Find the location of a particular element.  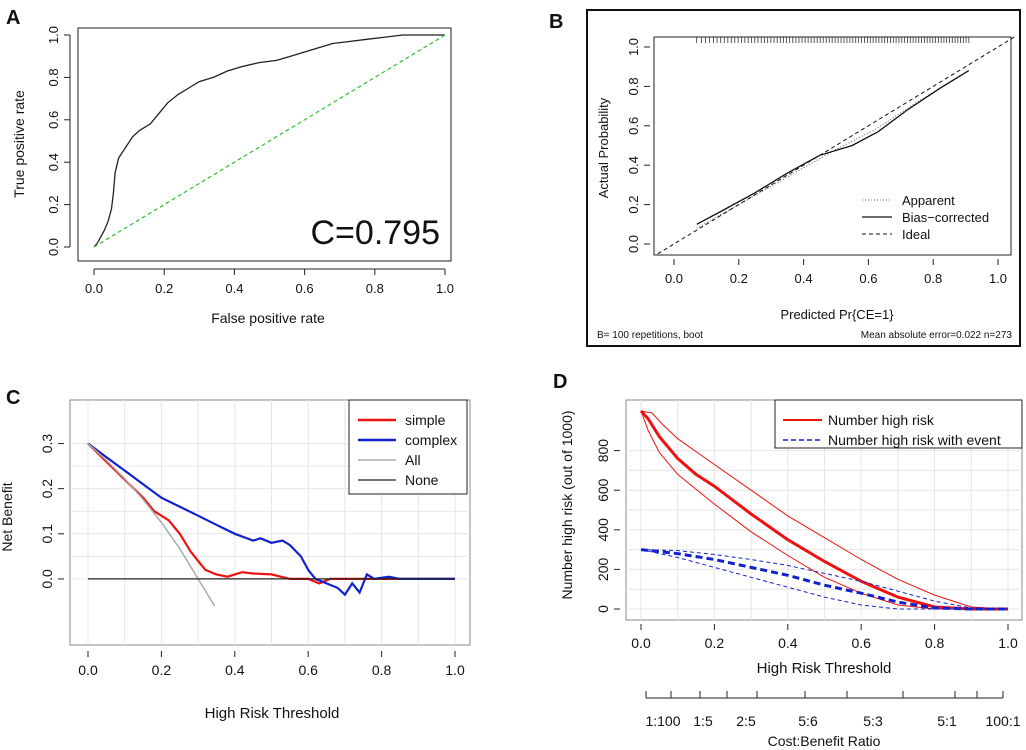

panel-c-x-ticks: 0.0 0.2 0.4 0.6 0.8 1.0 is located at coordinates (271, 664).